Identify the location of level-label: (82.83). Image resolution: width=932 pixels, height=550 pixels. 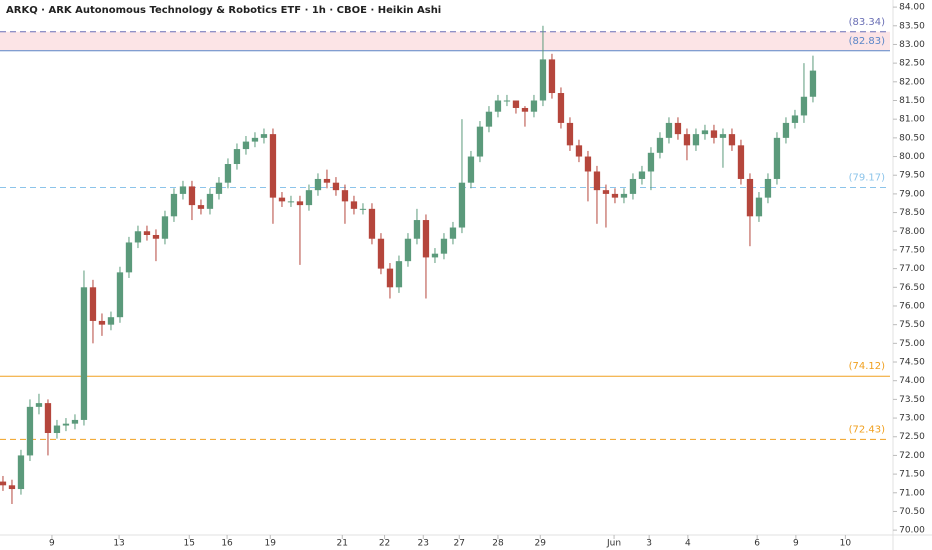
(867, 41).